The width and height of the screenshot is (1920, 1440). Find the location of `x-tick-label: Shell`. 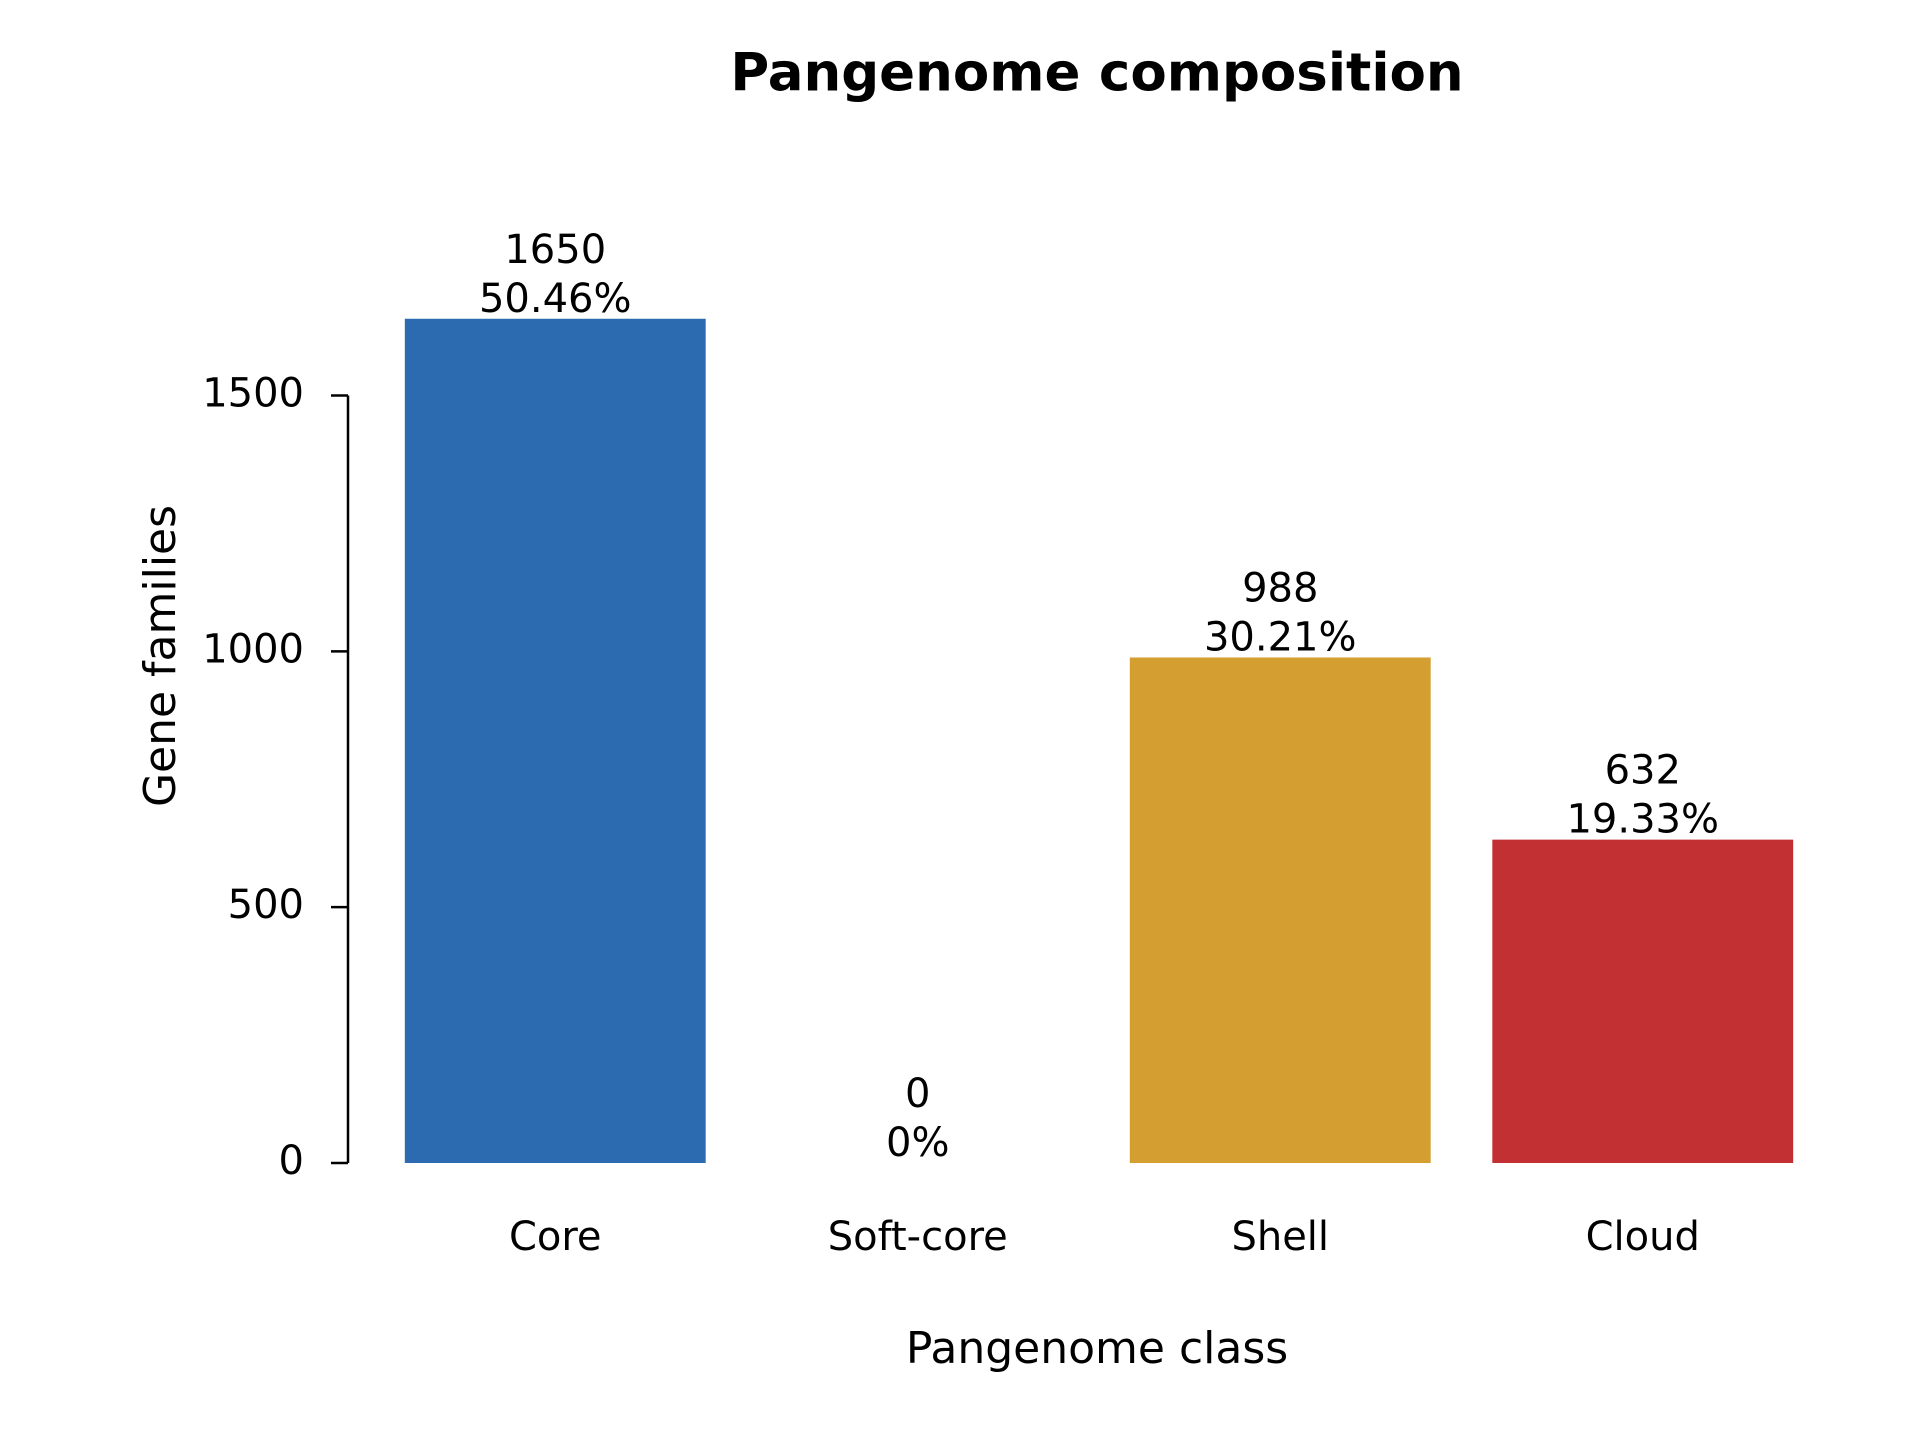

x-tick-label: Shell is located at coordinates (1280, 1237).